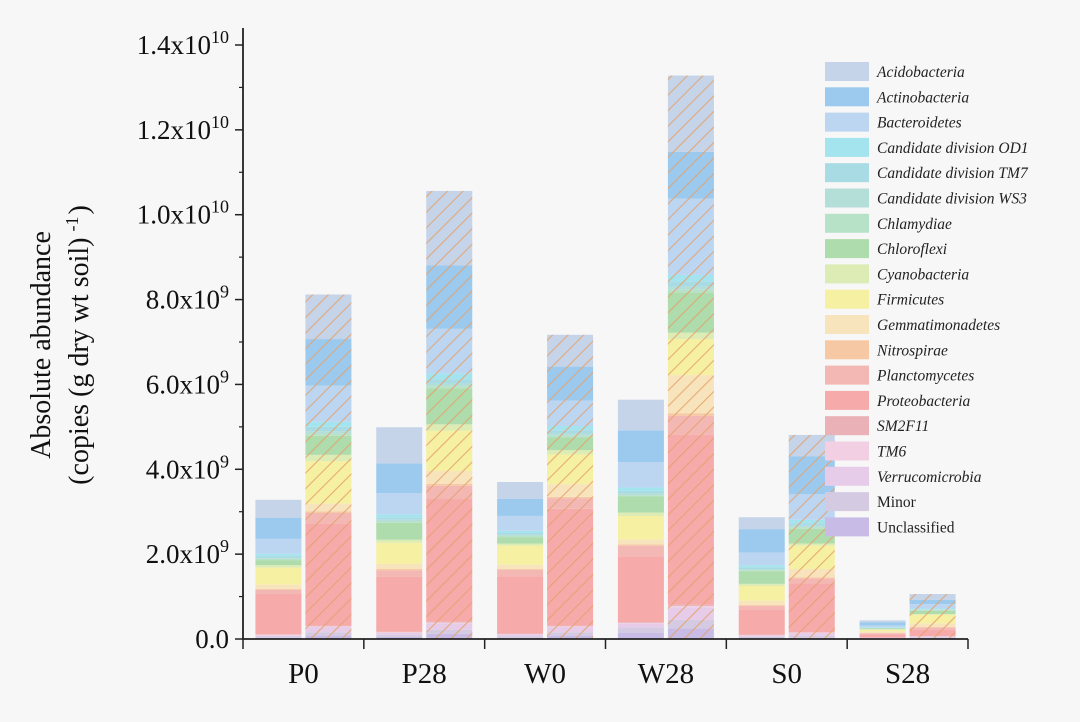  What do you see at coordinates (926, 198) in the screenshot?
I see `legend-item: Candidate division WS3` at bounding box center [926, 198].